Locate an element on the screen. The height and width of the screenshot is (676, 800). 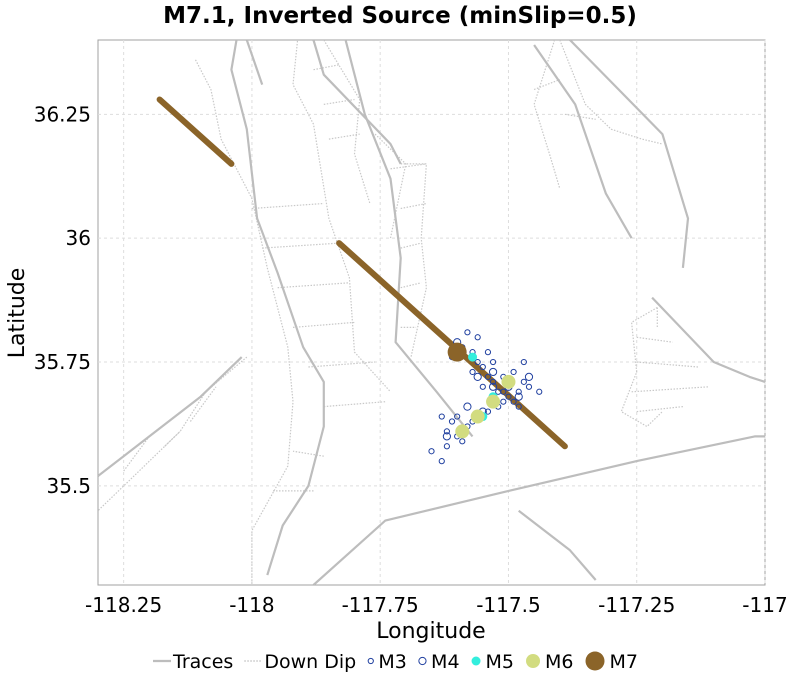
y-tick-label: 36 is located at coordinates (78, 238).